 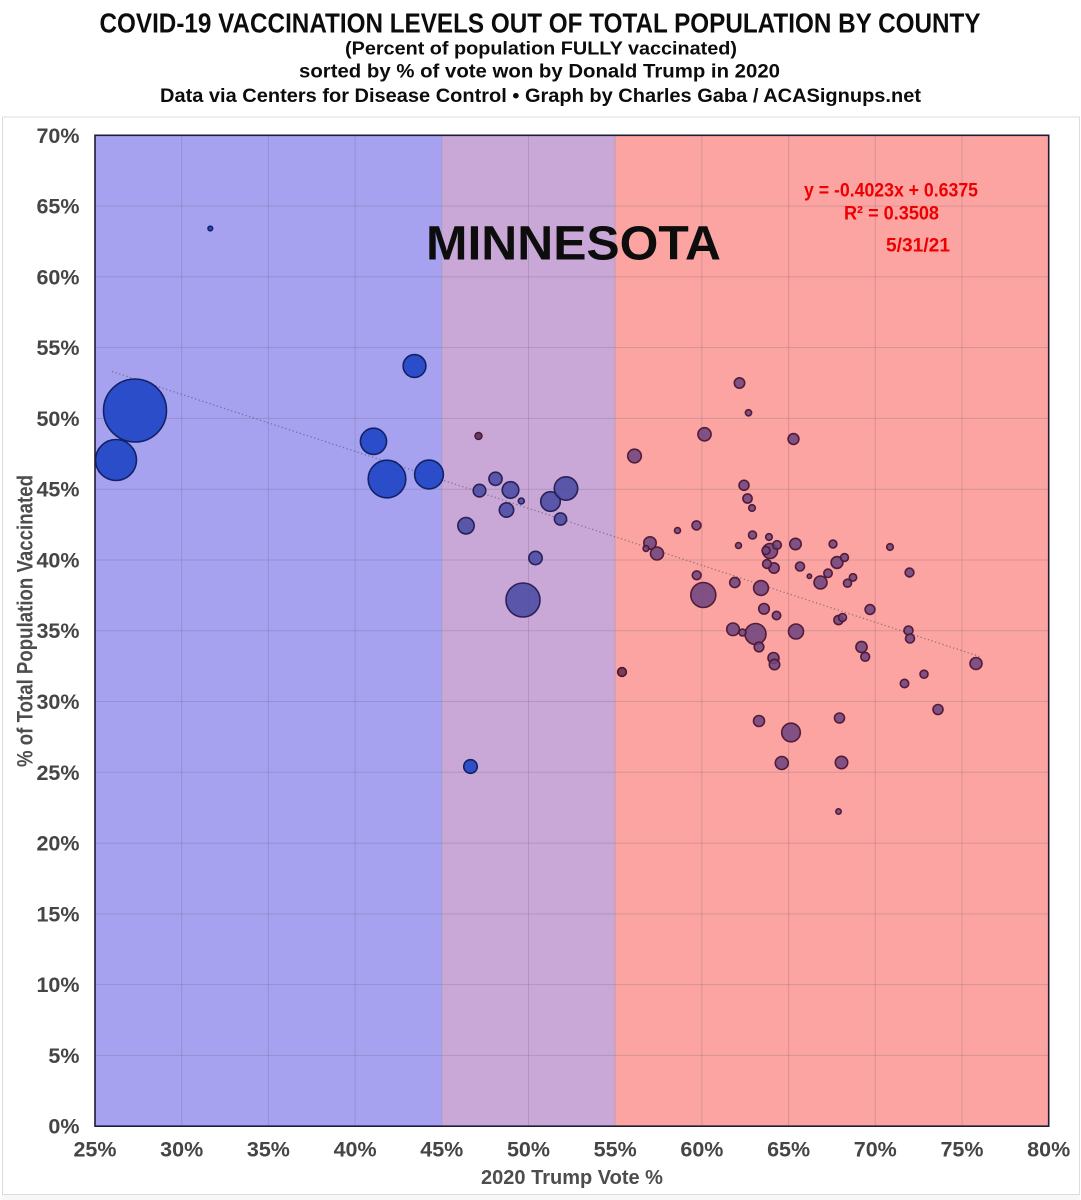 What do you see at coordinates (918, 246) in the screenshot?
I see `svg-text: 5/31/21` at bounding box center [918, 246].